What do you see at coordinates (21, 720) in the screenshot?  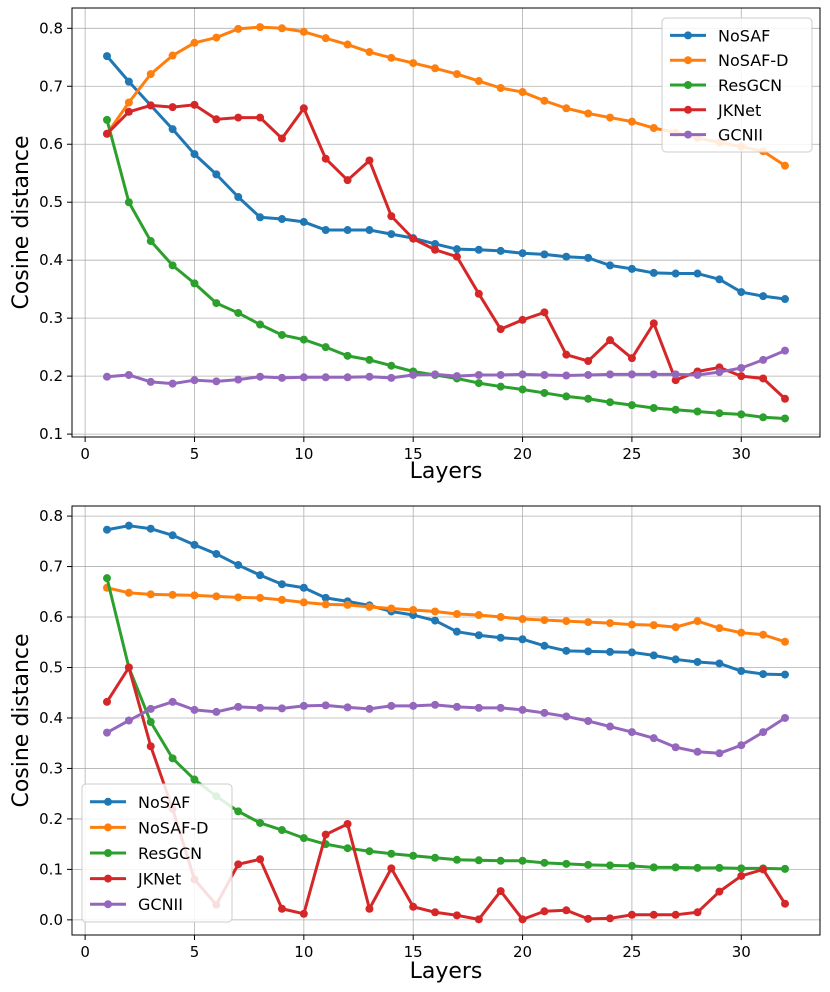 I see `y-axis-title: Cosine distance` at bounding box center [21, 720].